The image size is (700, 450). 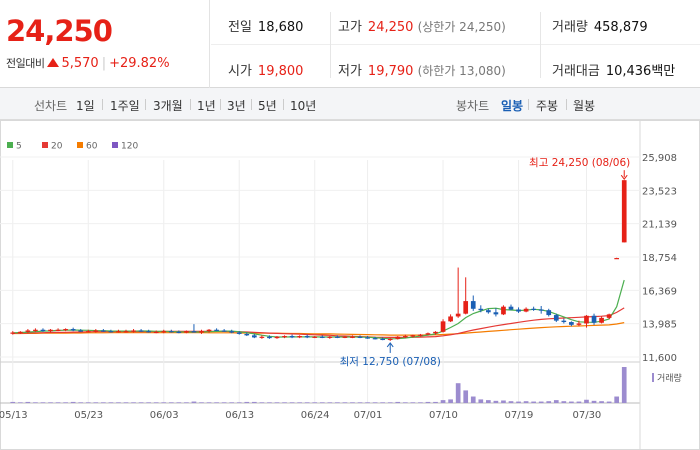 I want to click on period-1w: 1주일, so click(x=125, y=106).